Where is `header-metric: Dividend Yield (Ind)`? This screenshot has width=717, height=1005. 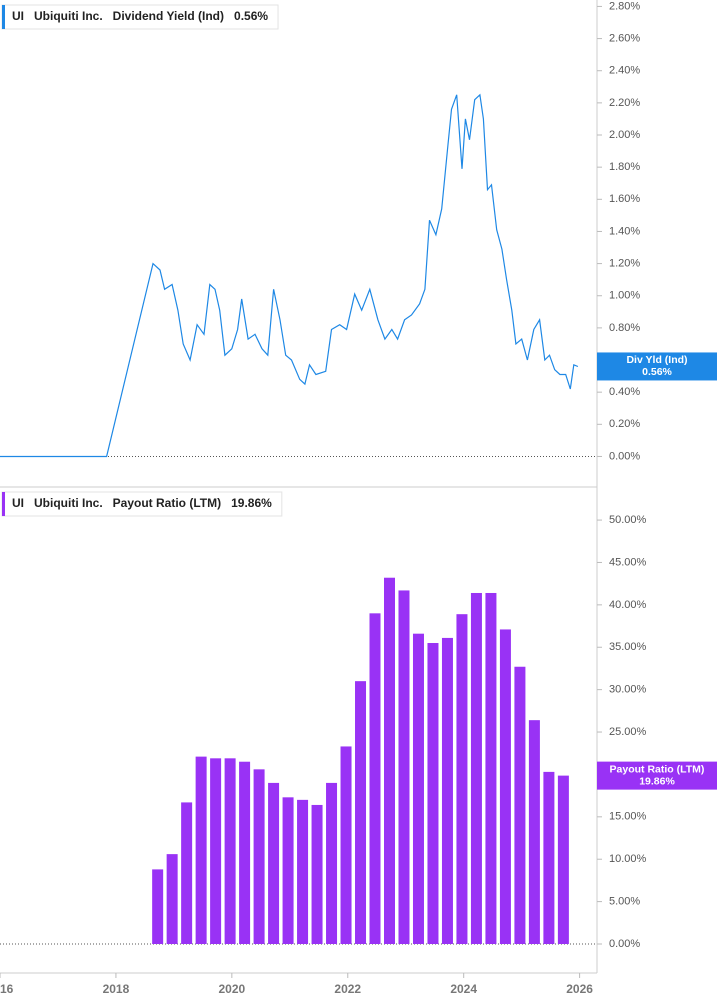
header-metric: Dividend Yield (Ind) is located at coordinates (168, 16).